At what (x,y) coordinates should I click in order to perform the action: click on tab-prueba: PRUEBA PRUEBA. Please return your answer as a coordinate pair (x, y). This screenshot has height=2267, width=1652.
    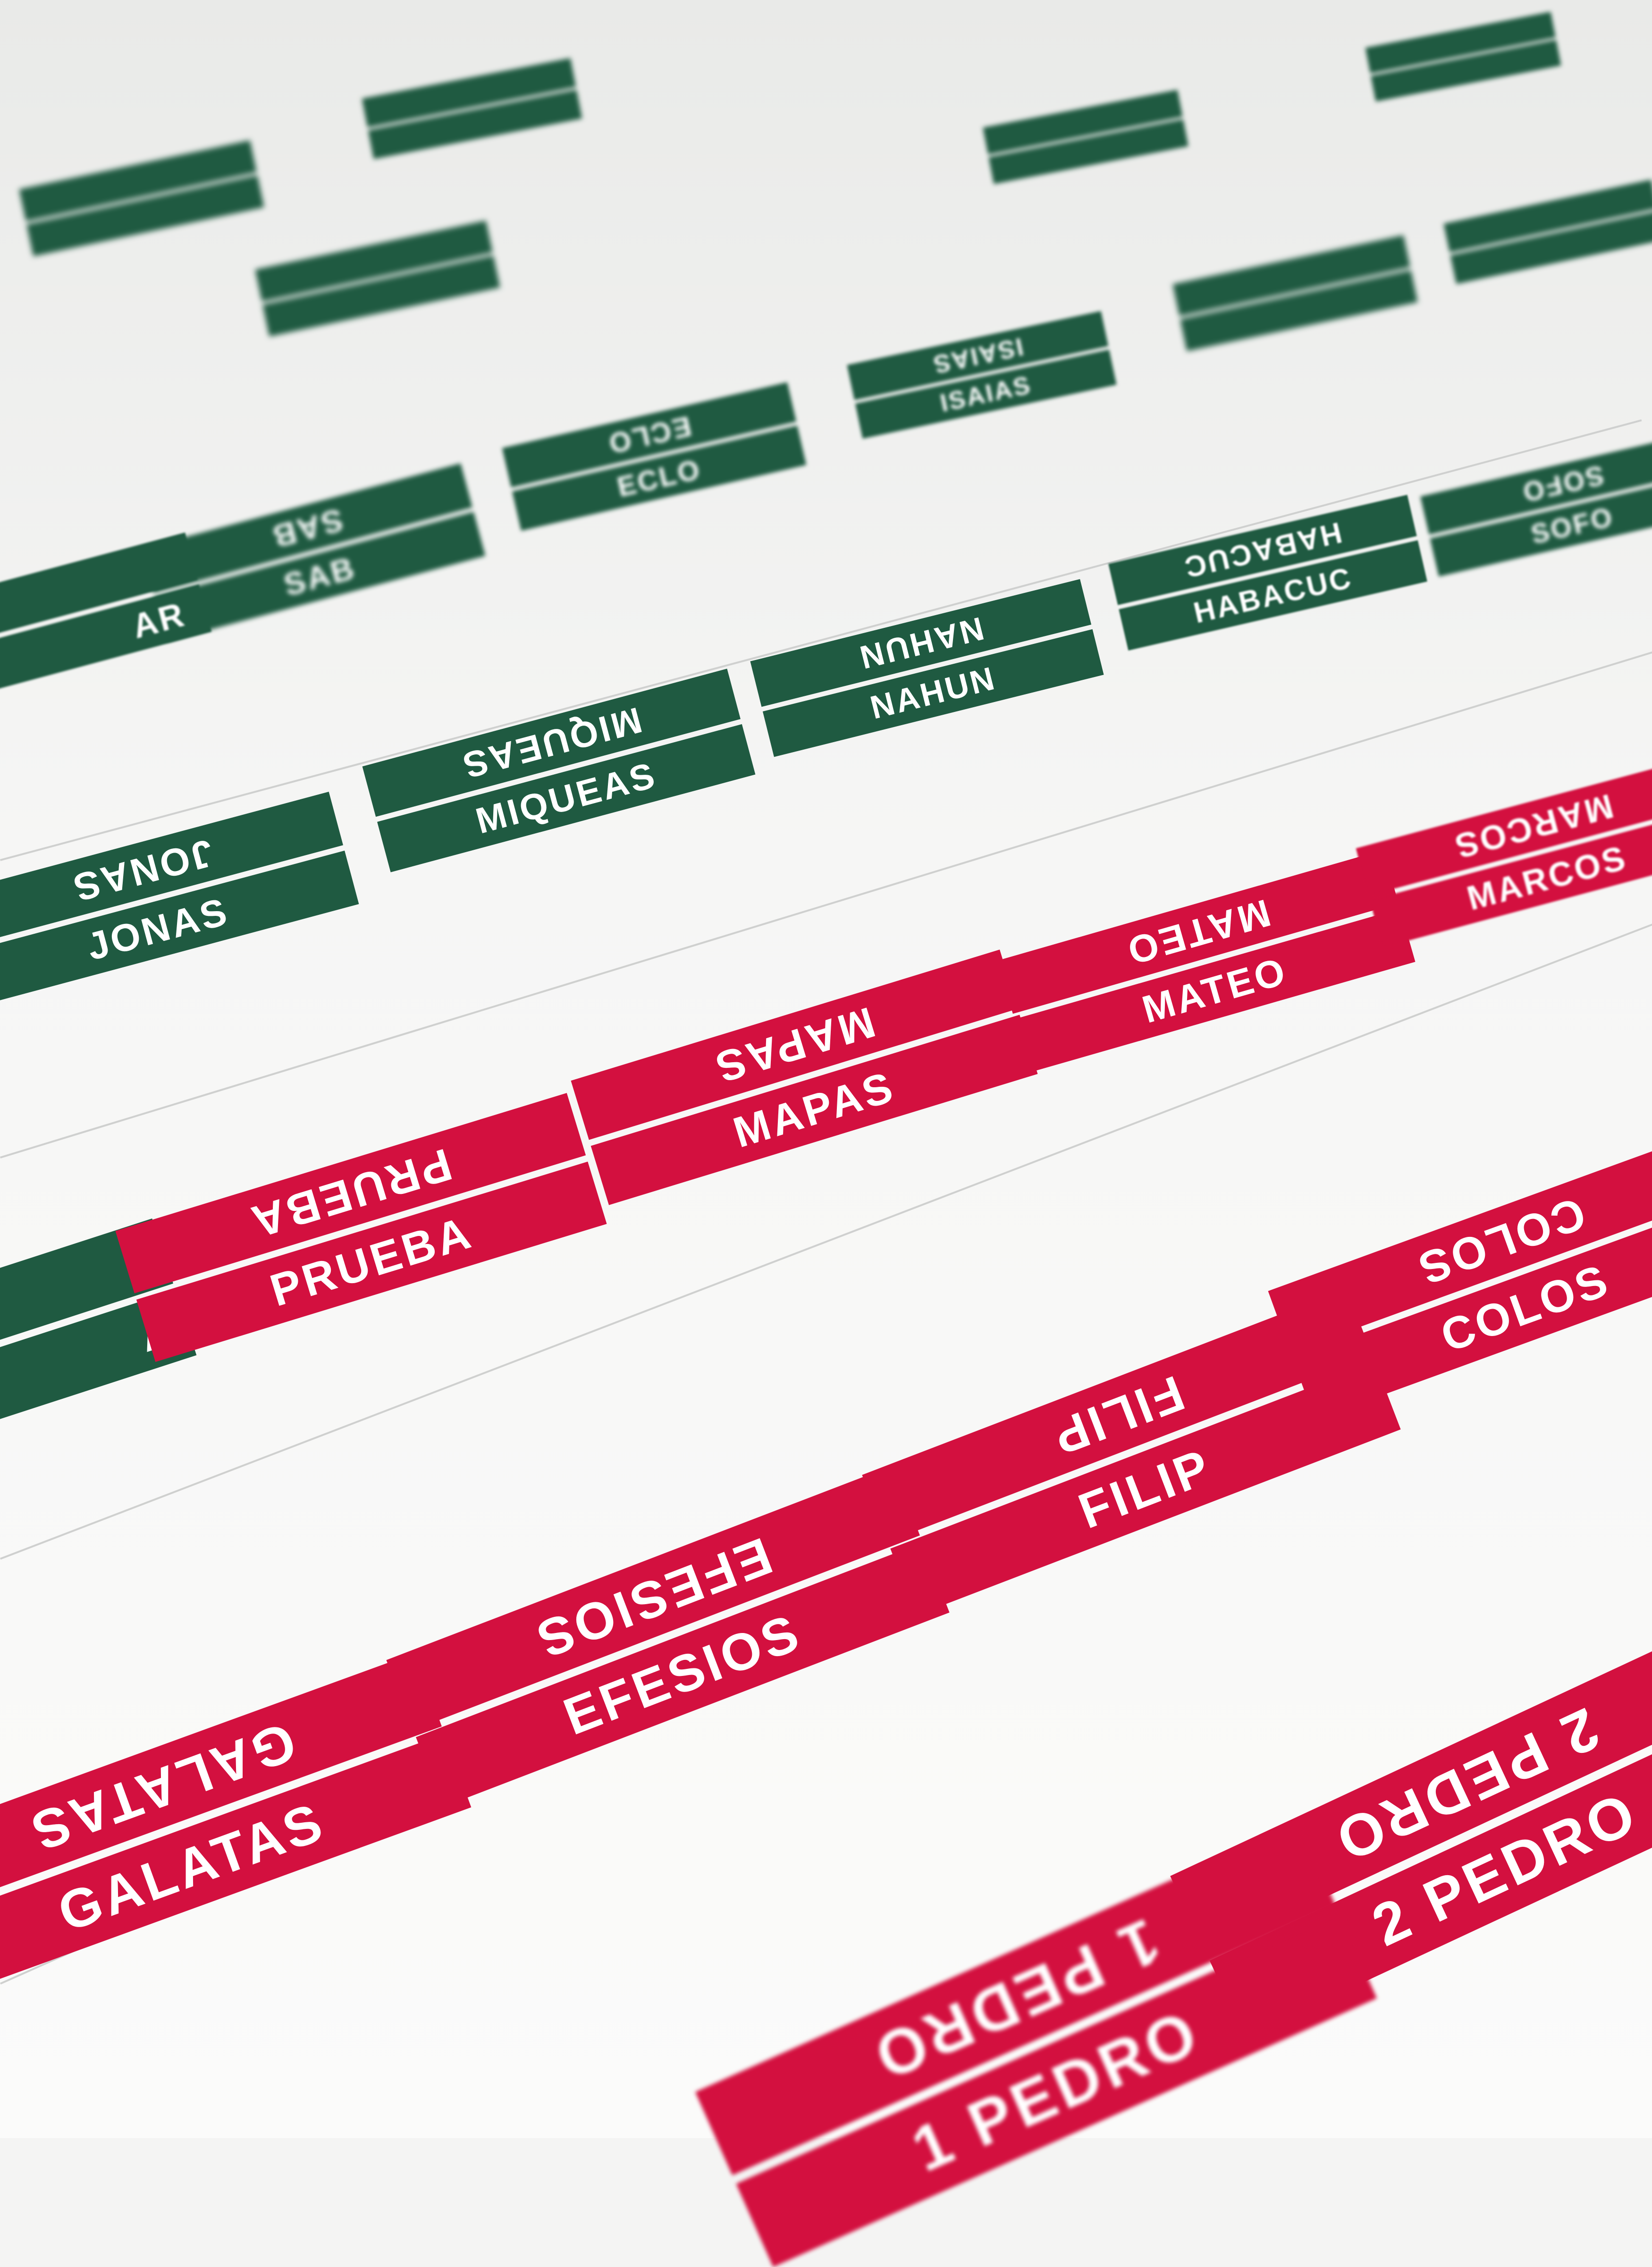
    Looking at the image, I should click on (361, 1227).